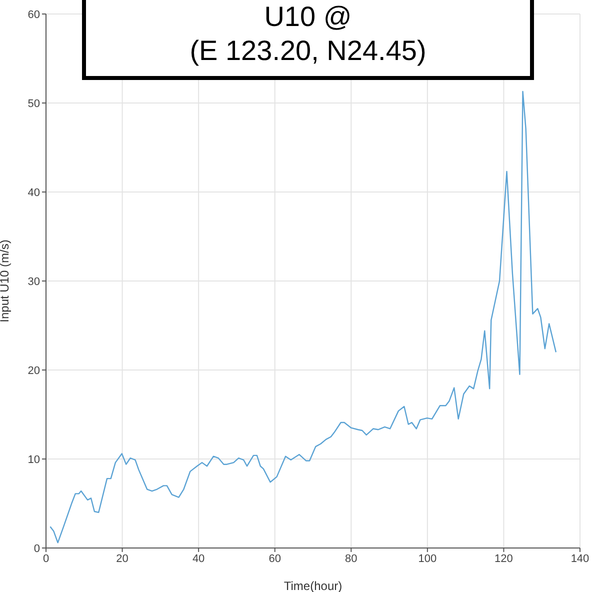 The width and height of the screenshot is (593, 592). Describe the element at coordinates (122, 558) in the screenshot. I see `x-tick-label: 20` at that location.